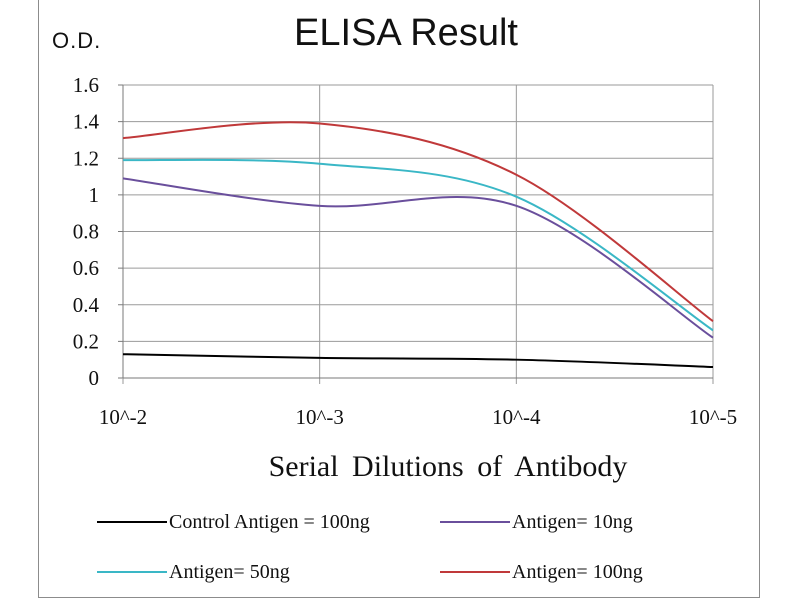 The width and height of the screenshot is (800, 600). I want to click on y-tick-label: 1.4, so click(86, 122).